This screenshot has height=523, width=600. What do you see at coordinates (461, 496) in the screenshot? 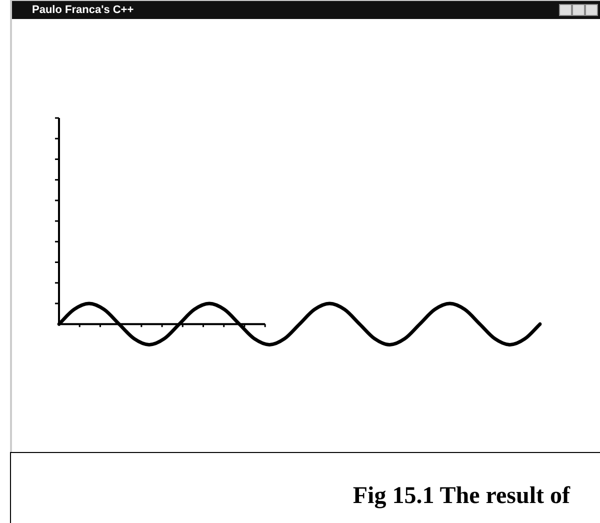
I see `caption: Fig 15.1 The result of` at bounding box center [461, 496].